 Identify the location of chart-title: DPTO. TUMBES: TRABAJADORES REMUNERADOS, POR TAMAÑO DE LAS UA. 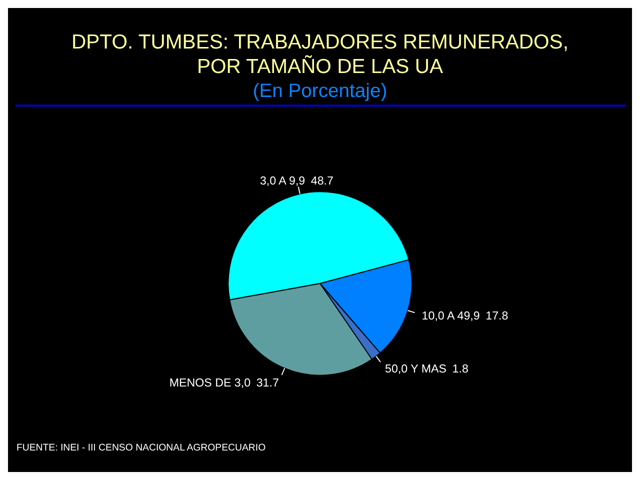
(320, 55).